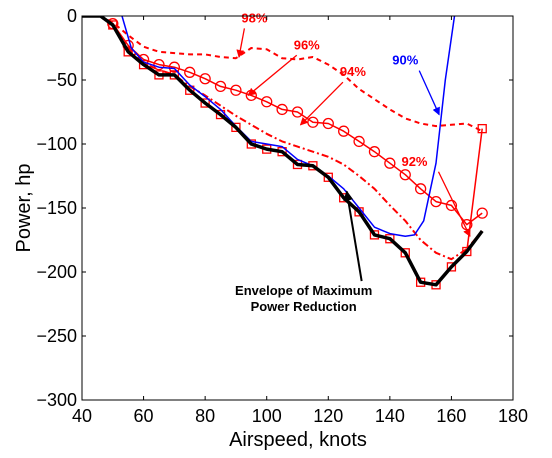  I want to click on annotation-label-a94: 94%, so click(353, 71).